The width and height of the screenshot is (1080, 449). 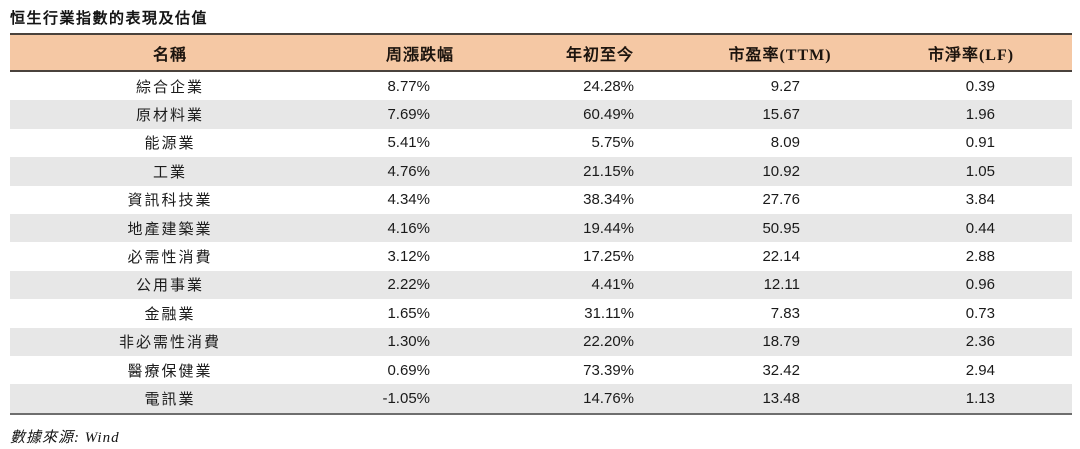 I want to click on table-row: 公用事業 2.22% 4.41% 12.11 0.96, so click(x=541, y=285).